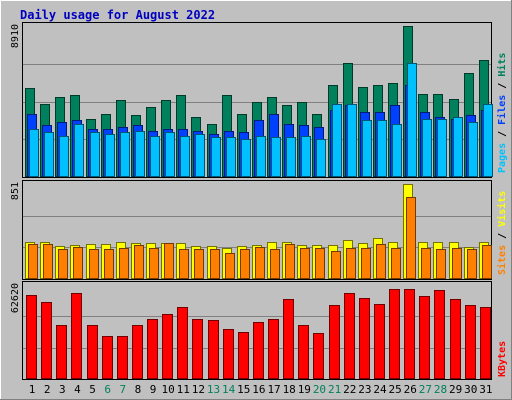  Describe the element at coordinates (77, 389) in the screenshot. I see `x-tick-label-4: 4` at that location.